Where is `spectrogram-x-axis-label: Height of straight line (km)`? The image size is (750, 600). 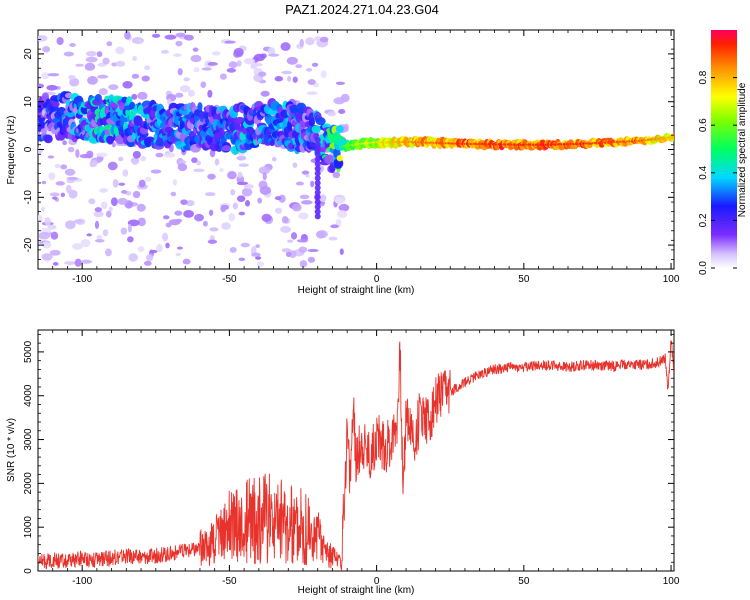 spectrogram-x-axis-label: Height of straight line (km) is located at coordinates (356, 290).